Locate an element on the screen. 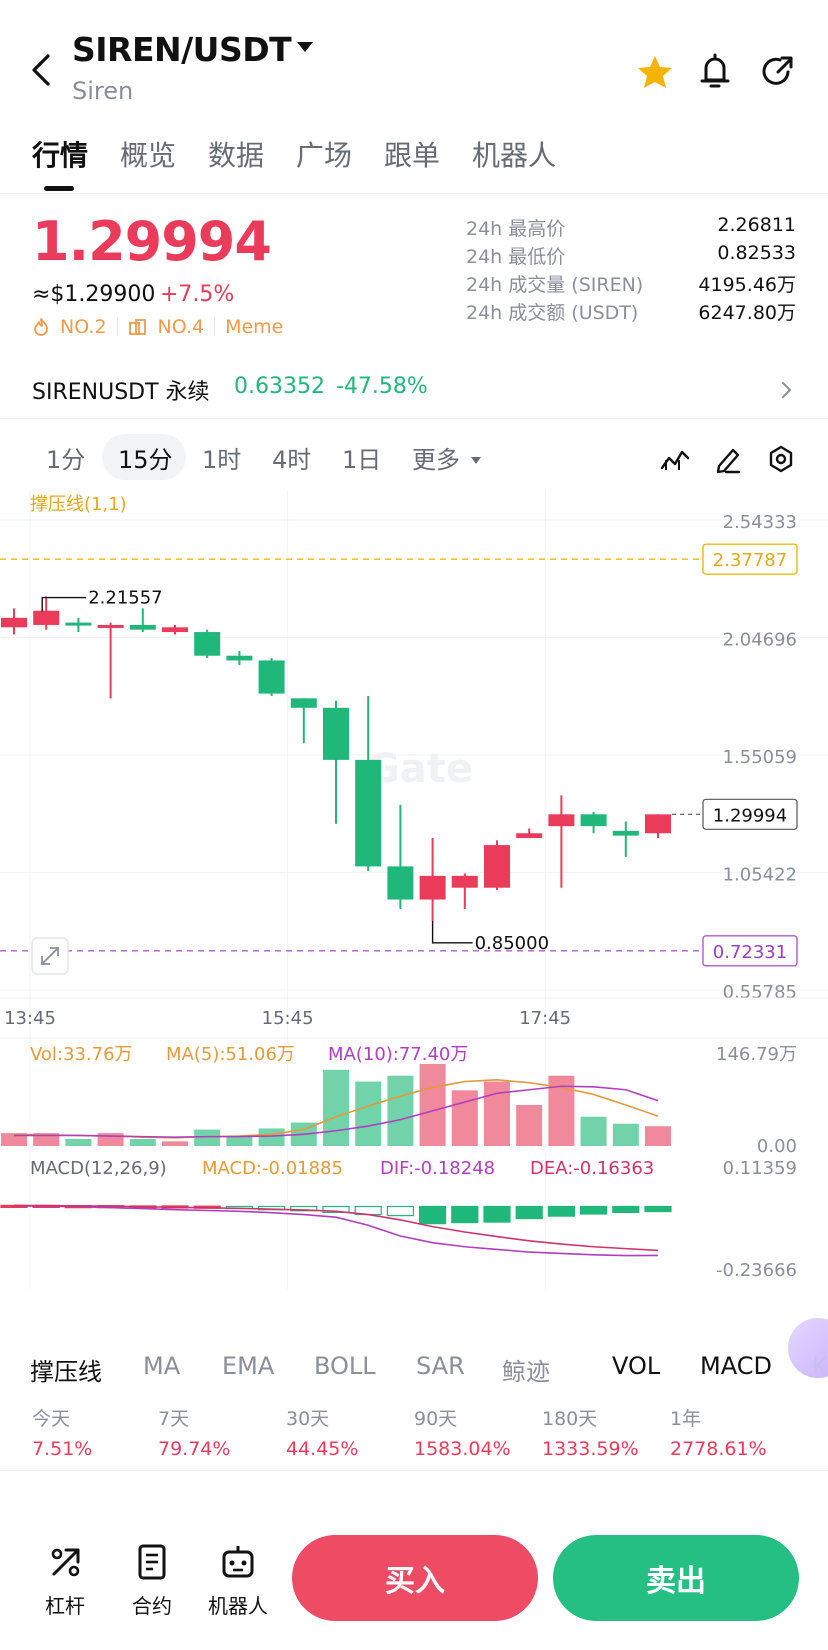 This screenshot has height=1650, width=828. ind-tab-ema: EMA is located at coordinates (248, 1366).